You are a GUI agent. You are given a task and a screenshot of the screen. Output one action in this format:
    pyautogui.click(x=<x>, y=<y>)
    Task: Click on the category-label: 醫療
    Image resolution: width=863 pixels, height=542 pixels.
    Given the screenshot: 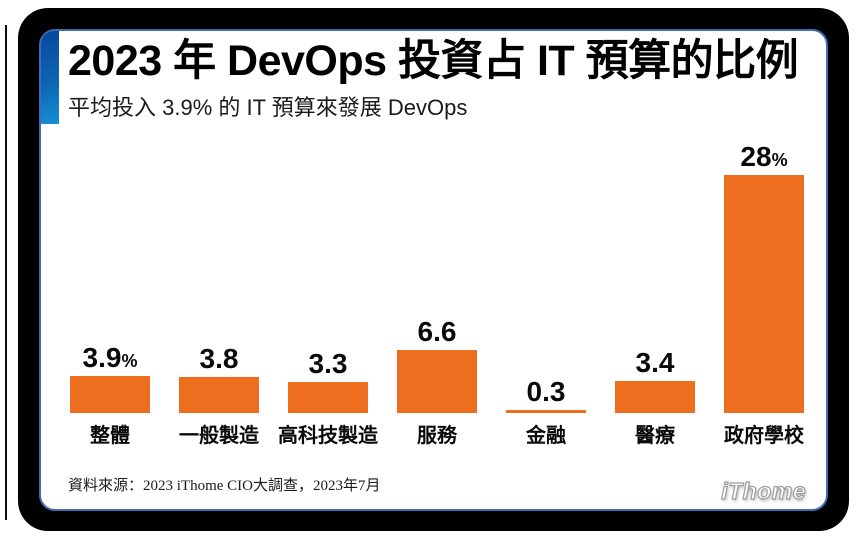 What is the action you would take?
    pyautogui.click(x=655, y=436)
    